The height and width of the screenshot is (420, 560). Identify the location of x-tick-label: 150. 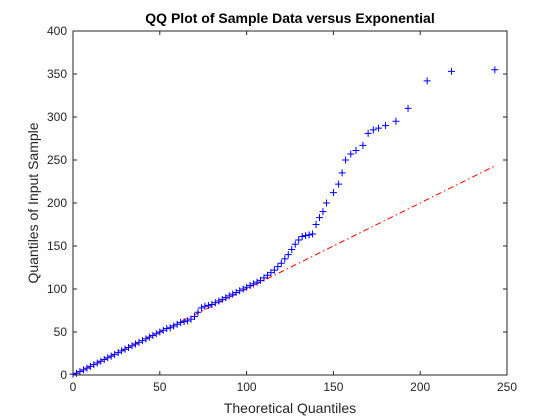
(333, 387).